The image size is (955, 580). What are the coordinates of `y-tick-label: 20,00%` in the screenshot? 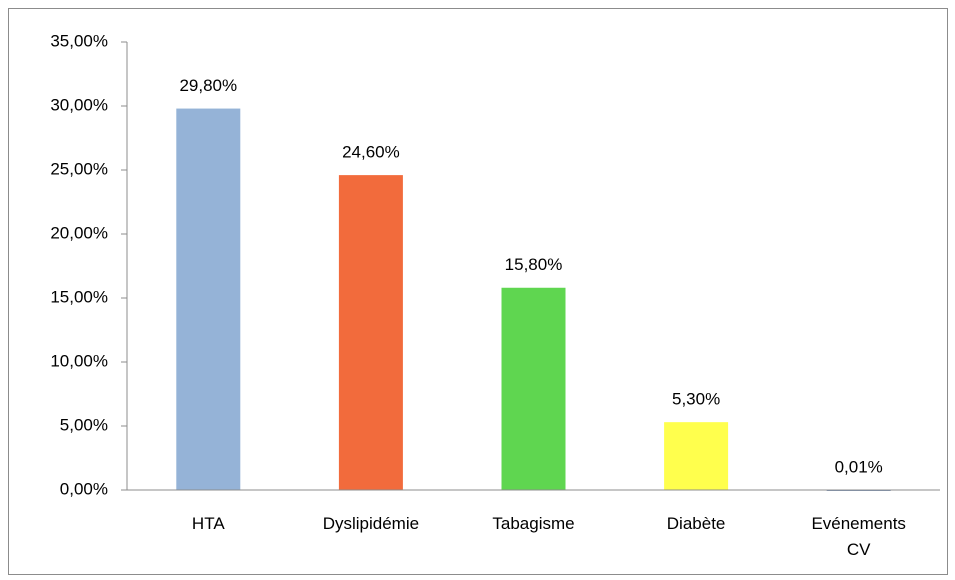 It's located at (79, 232).